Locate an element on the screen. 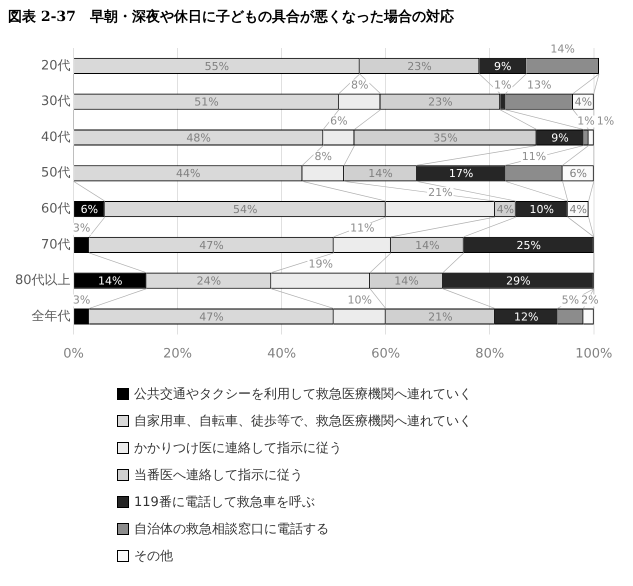 Image resolution: width=633 pixels, height=586 pixels. y-tick-label: 20代 is located at coordinates (55, 66).